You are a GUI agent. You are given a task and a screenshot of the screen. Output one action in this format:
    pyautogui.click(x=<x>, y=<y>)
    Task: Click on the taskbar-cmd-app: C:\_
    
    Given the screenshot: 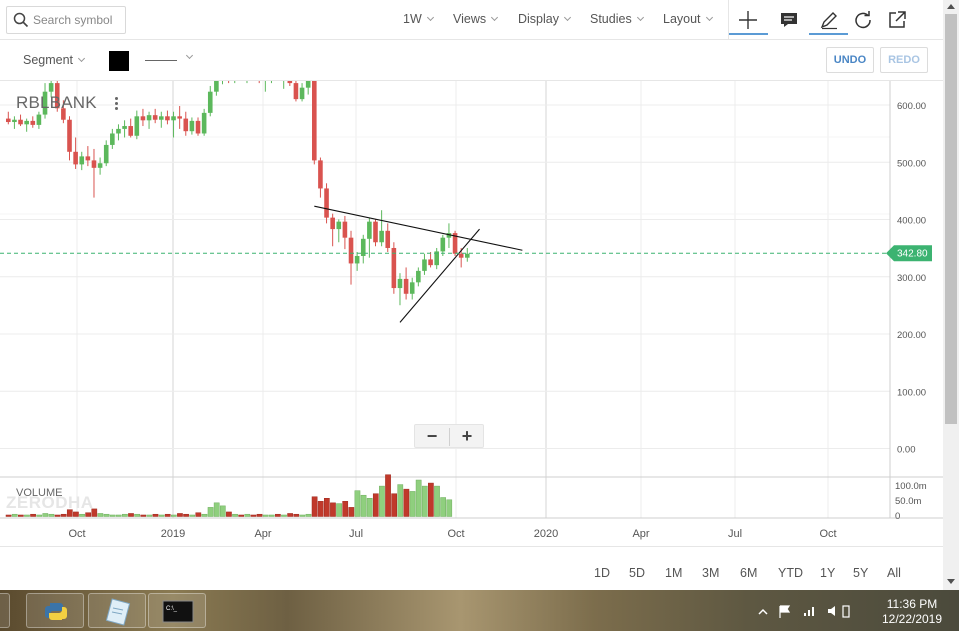 What is the action you would take?
    pyautogui.click(x=177, y=610)
    